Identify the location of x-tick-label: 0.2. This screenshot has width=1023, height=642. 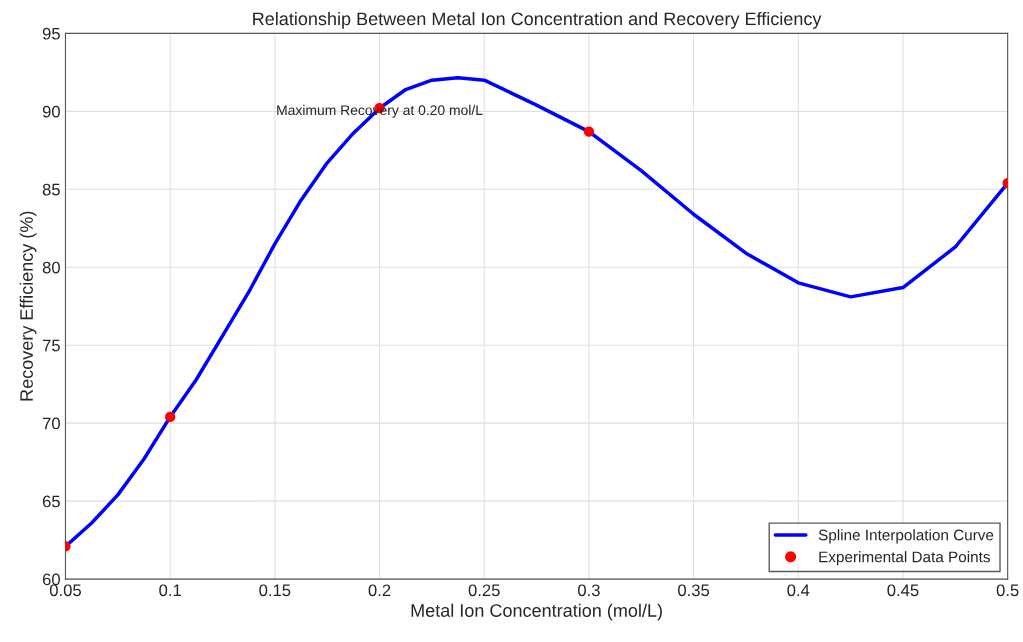
(379, 590).